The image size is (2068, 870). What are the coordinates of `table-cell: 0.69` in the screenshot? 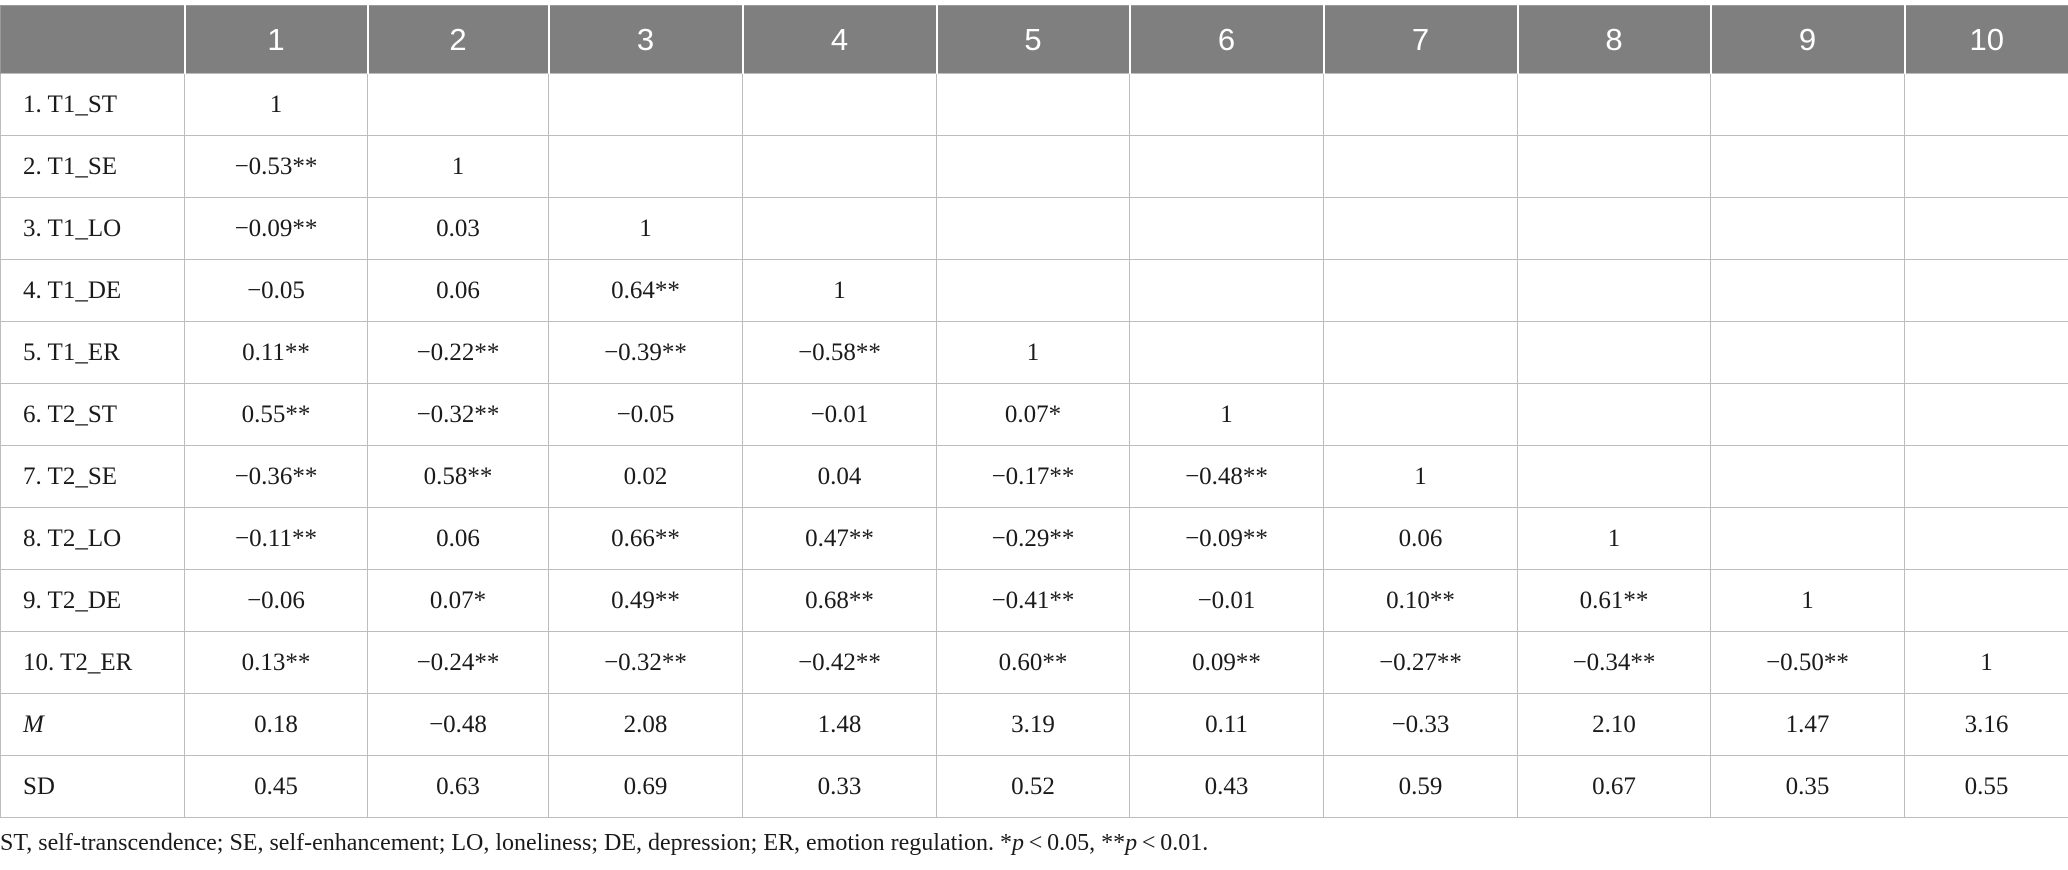 It's located at (645, 786).